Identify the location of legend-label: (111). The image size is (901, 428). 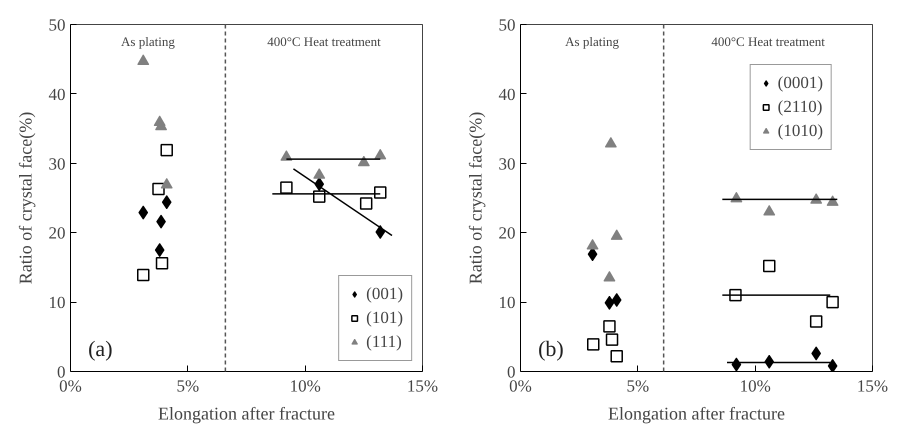
(384, 342).